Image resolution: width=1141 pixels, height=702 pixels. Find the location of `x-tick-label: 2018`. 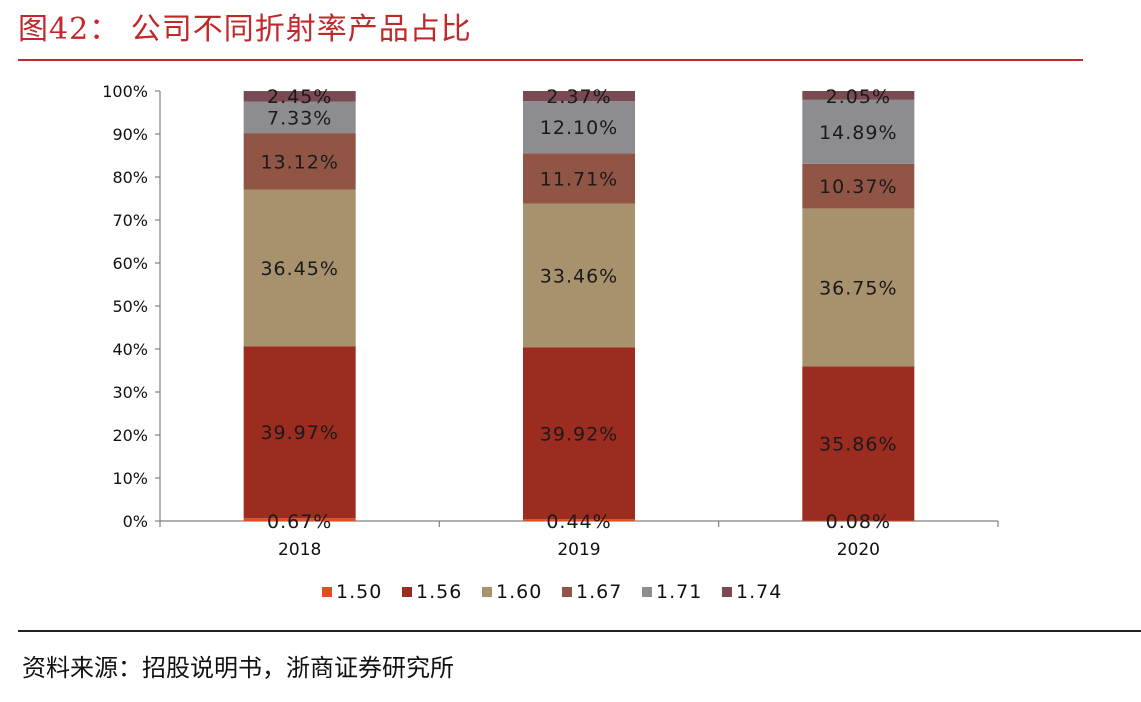

x-tick-label: 2018 is located at coordinates (299, 550).